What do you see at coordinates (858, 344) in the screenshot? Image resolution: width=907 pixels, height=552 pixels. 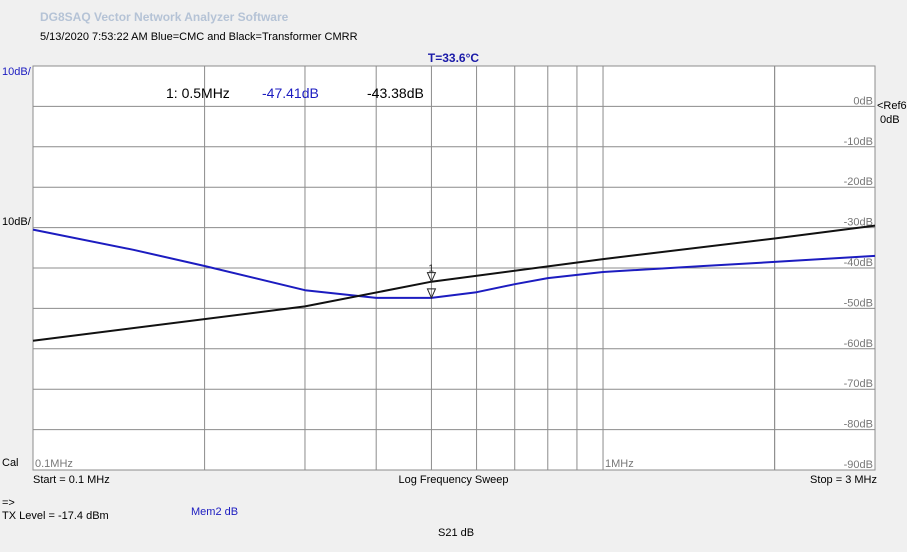 I see `y-tick-label: -60dB` at bounding box center [858, 344].